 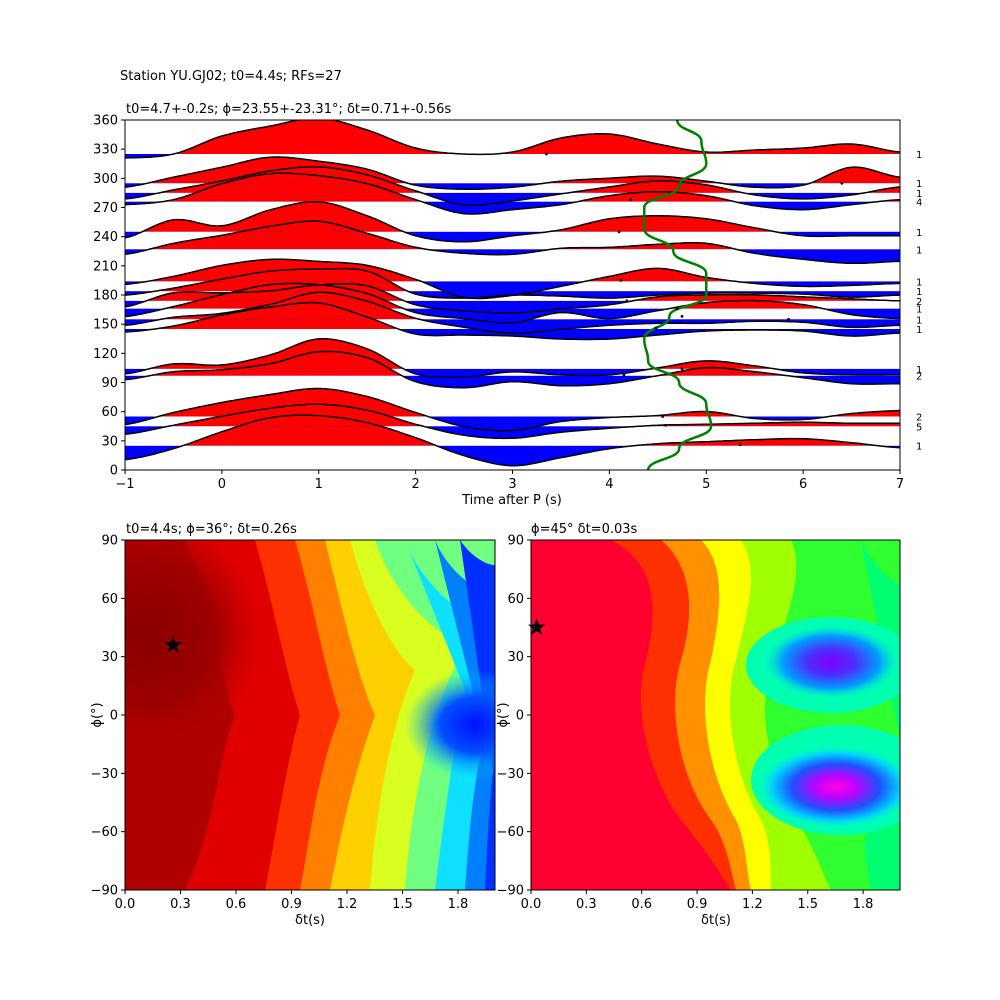 I want to click on rf-y-tick-label: 270, so click(x=105, y=208).